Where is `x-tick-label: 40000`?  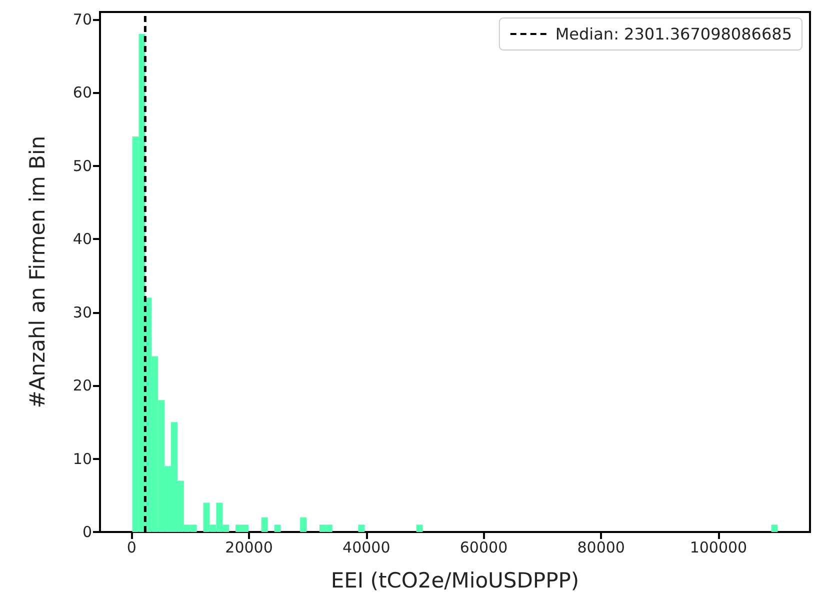 x-tick-label: 40000 is located at coordinates (366, 547).